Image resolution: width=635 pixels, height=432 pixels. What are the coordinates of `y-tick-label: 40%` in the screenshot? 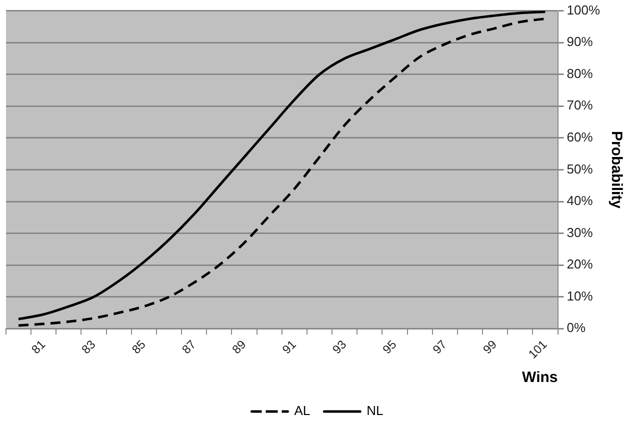 It's located at (580, 200).